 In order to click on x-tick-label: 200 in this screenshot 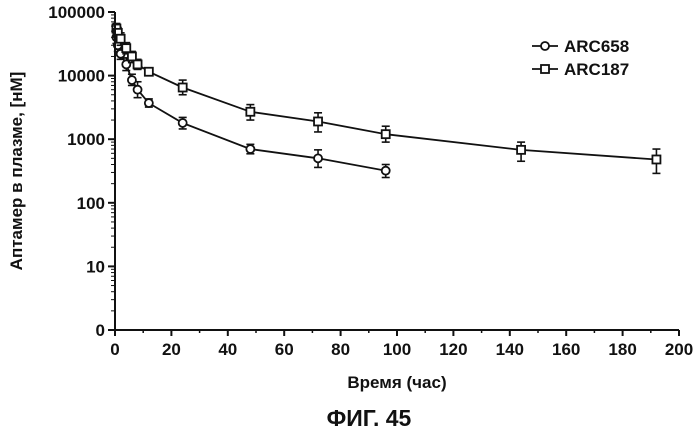, I will do `click(679, 349)`.